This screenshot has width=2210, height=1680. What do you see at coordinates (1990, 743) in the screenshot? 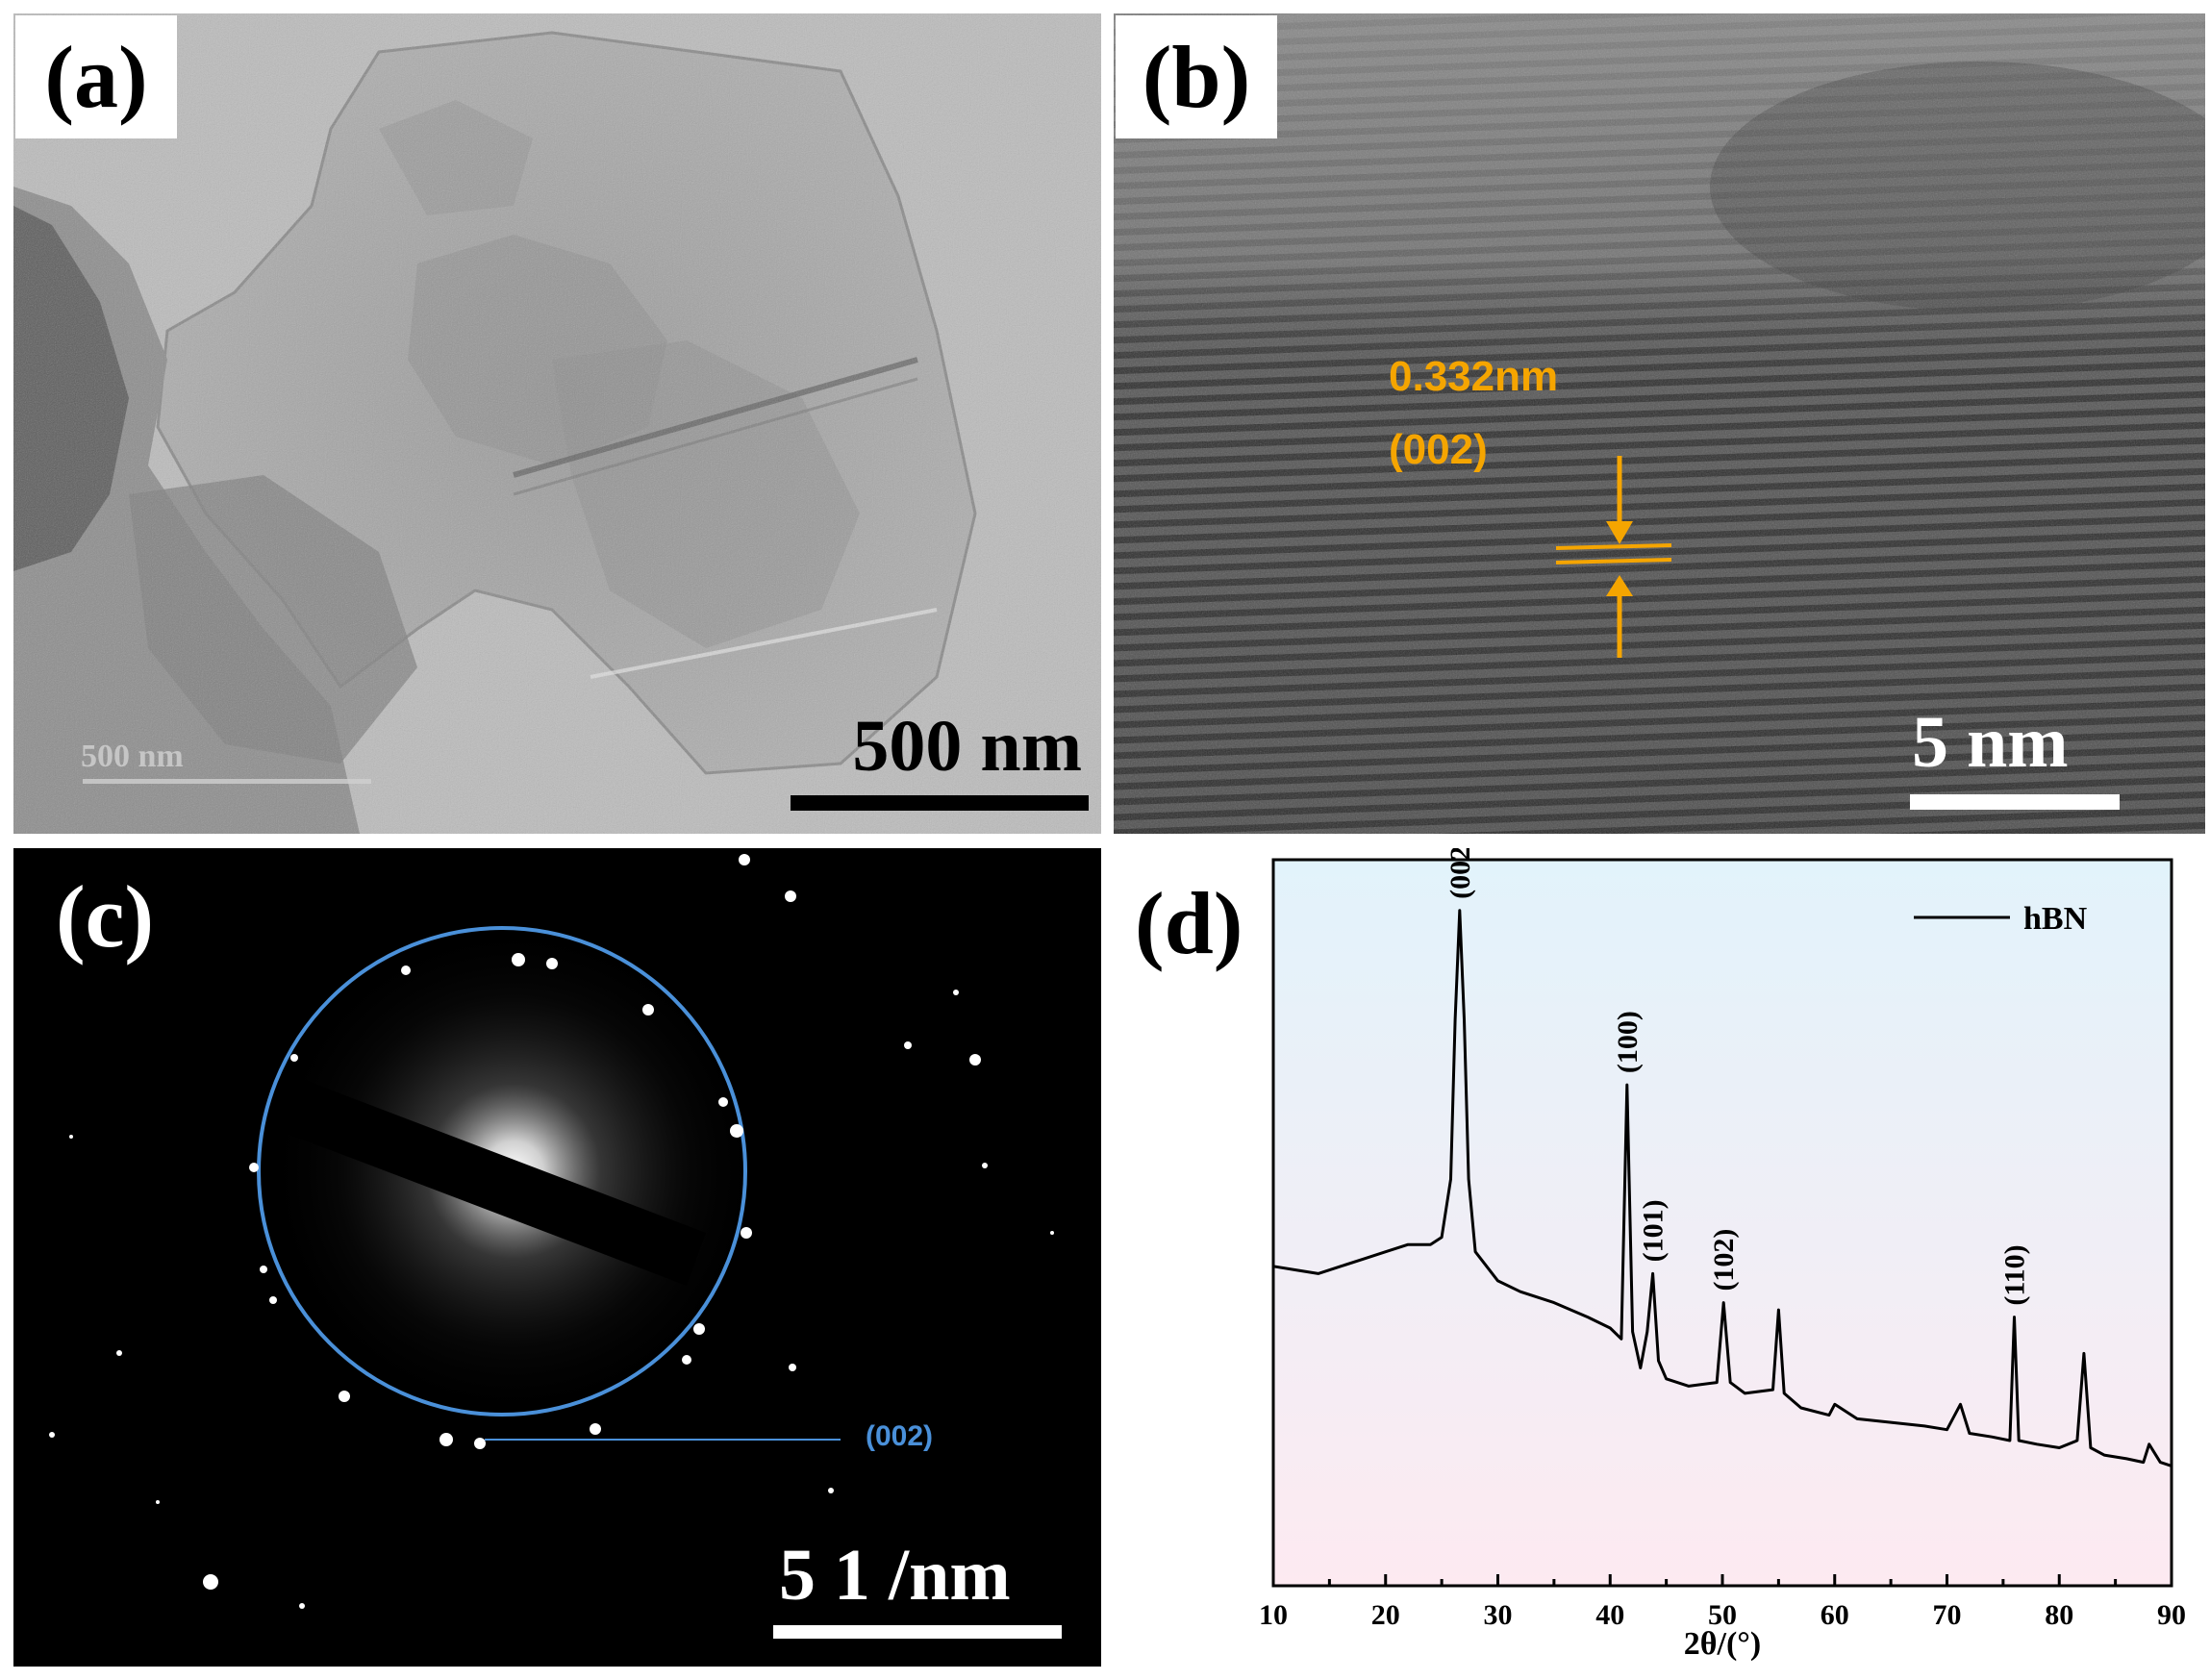
I see `panel-b-scale-bar-text: 5 nm` at bounding box center [1990, 743].